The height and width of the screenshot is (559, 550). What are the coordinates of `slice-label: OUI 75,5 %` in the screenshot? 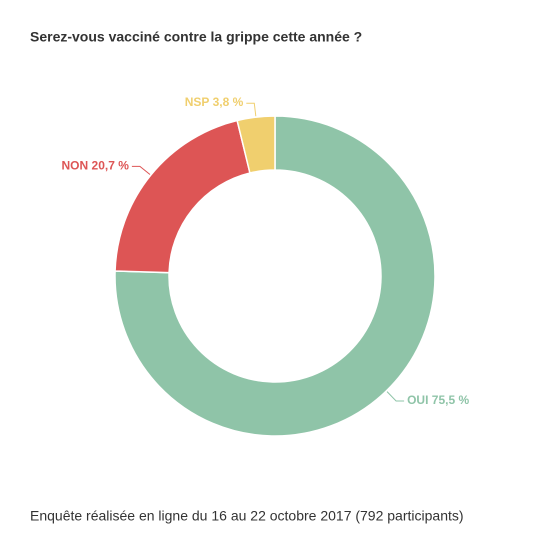 It's located at (438, 400).